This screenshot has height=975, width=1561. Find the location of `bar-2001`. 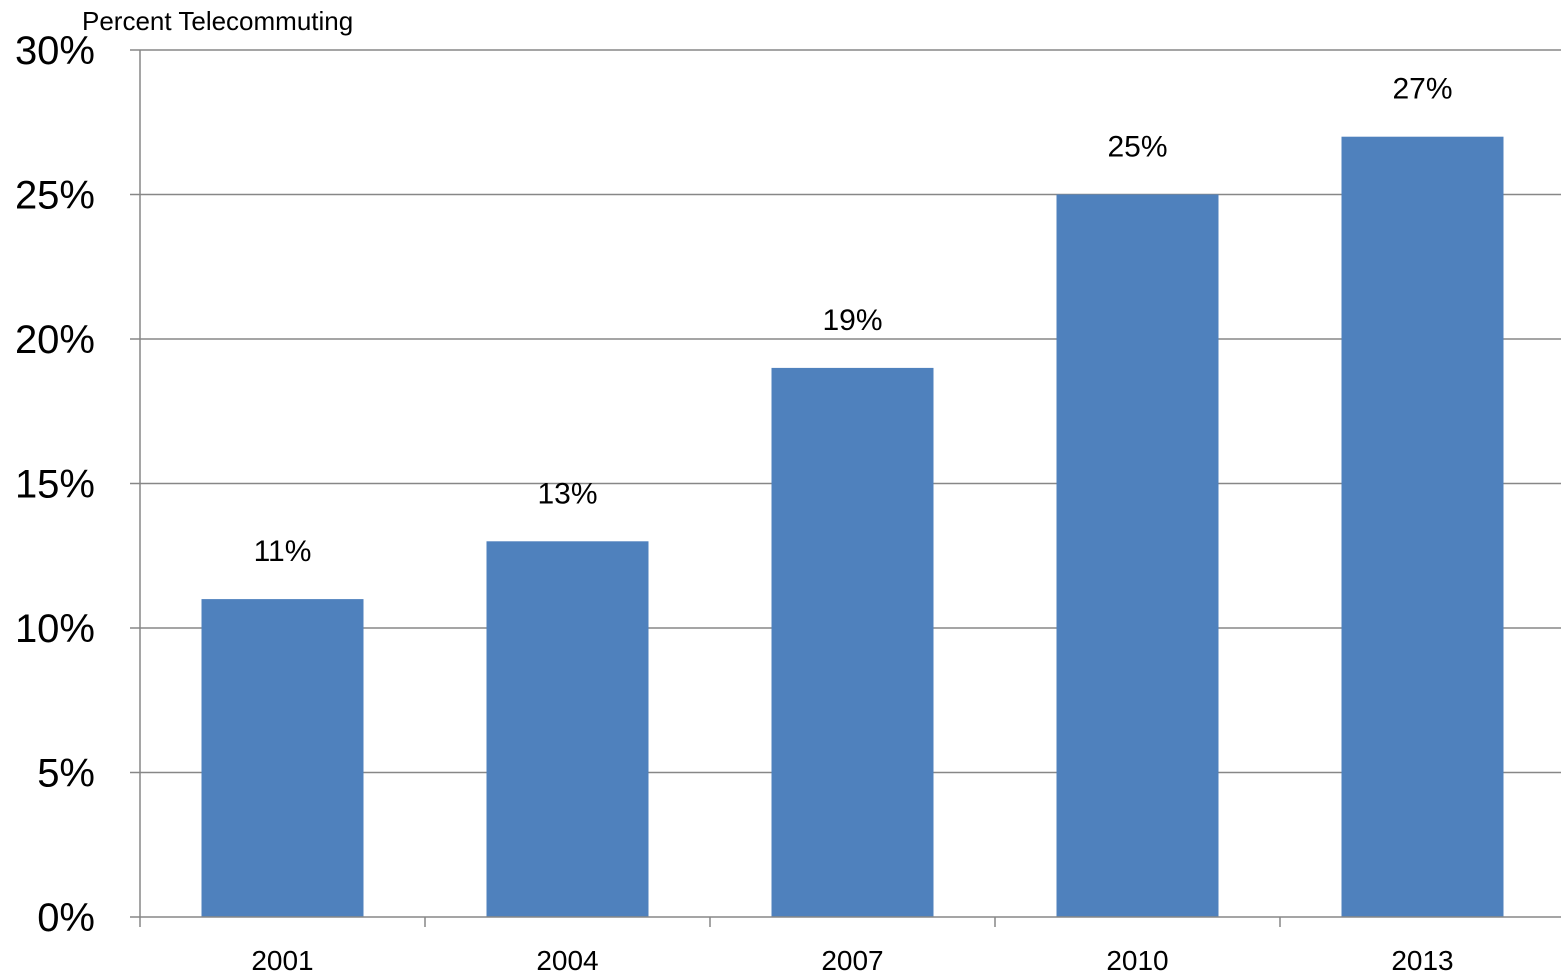

bar-2001 is located at coordinates (282, 758).